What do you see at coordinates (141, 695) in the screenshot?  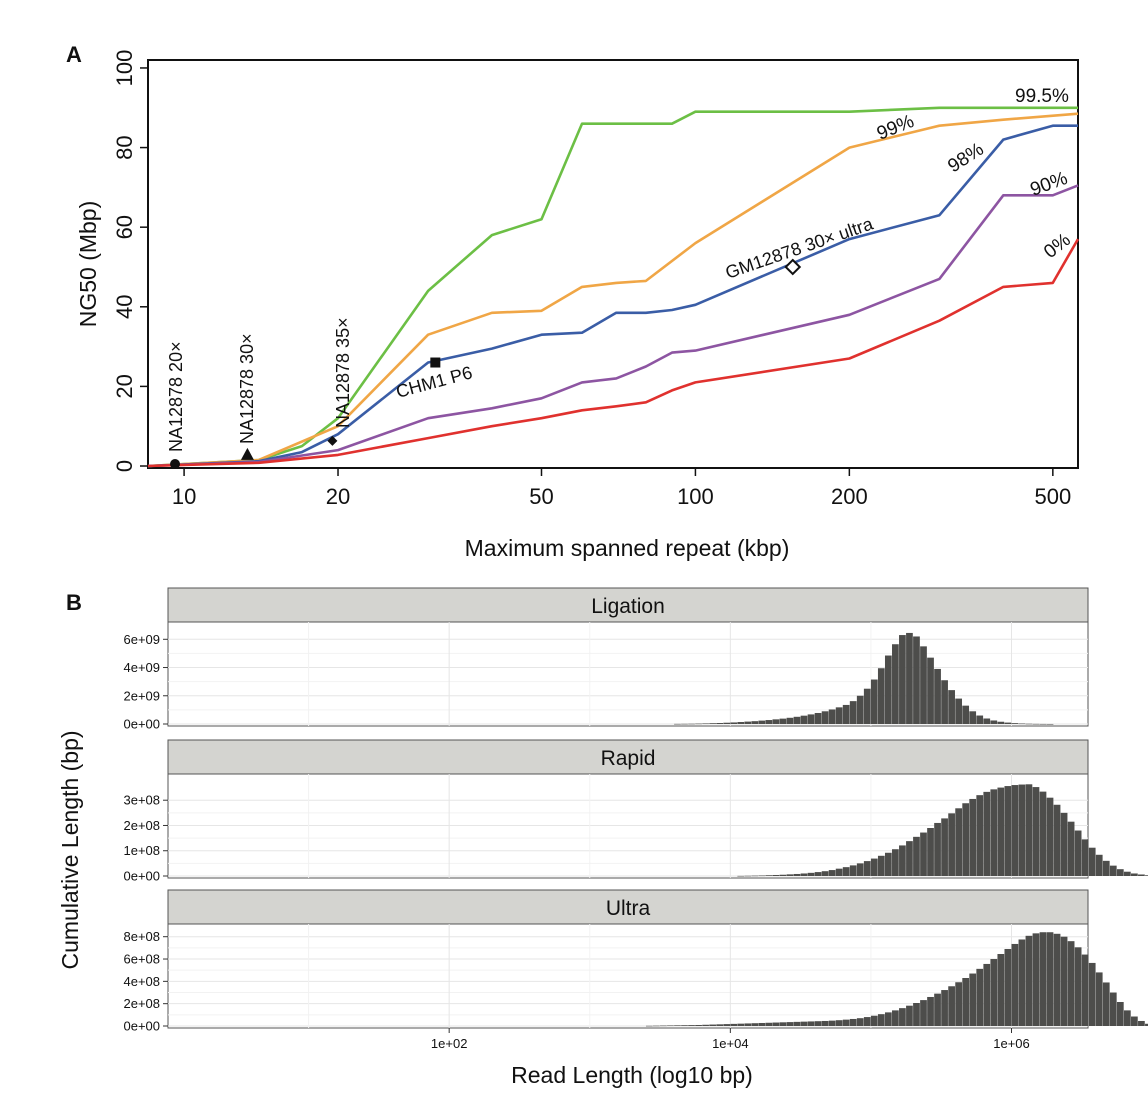 I see `y-tick-label: 2e+09` at bounding box center [141, 695].